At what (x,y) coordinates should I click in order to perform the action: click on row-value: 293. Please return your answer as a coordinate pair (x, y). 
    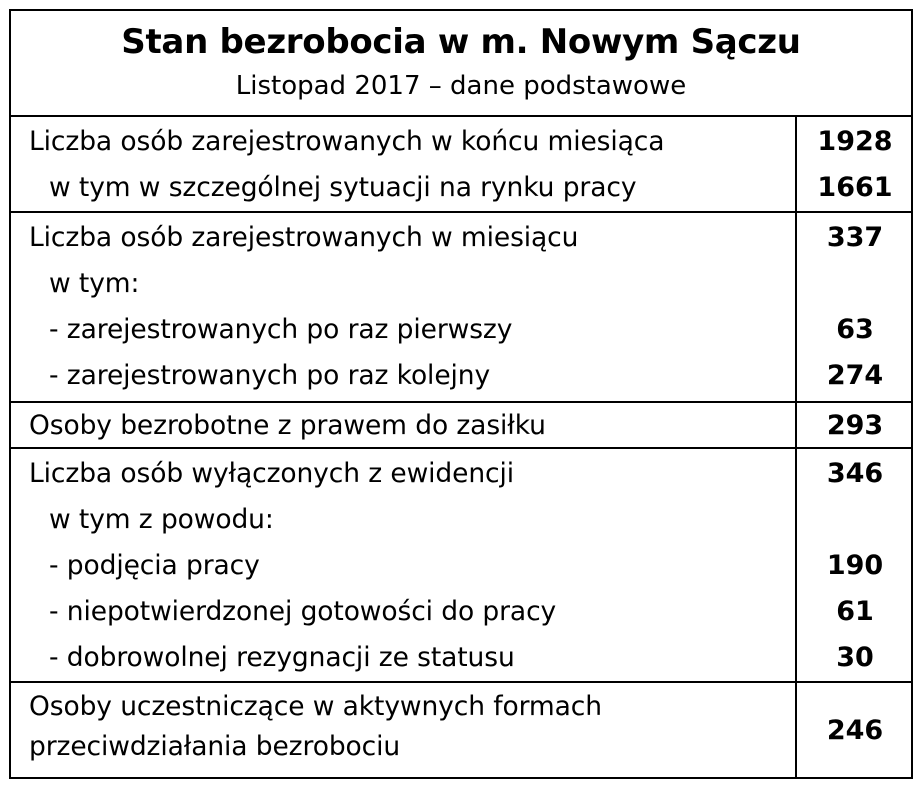
    Looking at the image, I should click on (855, 425).